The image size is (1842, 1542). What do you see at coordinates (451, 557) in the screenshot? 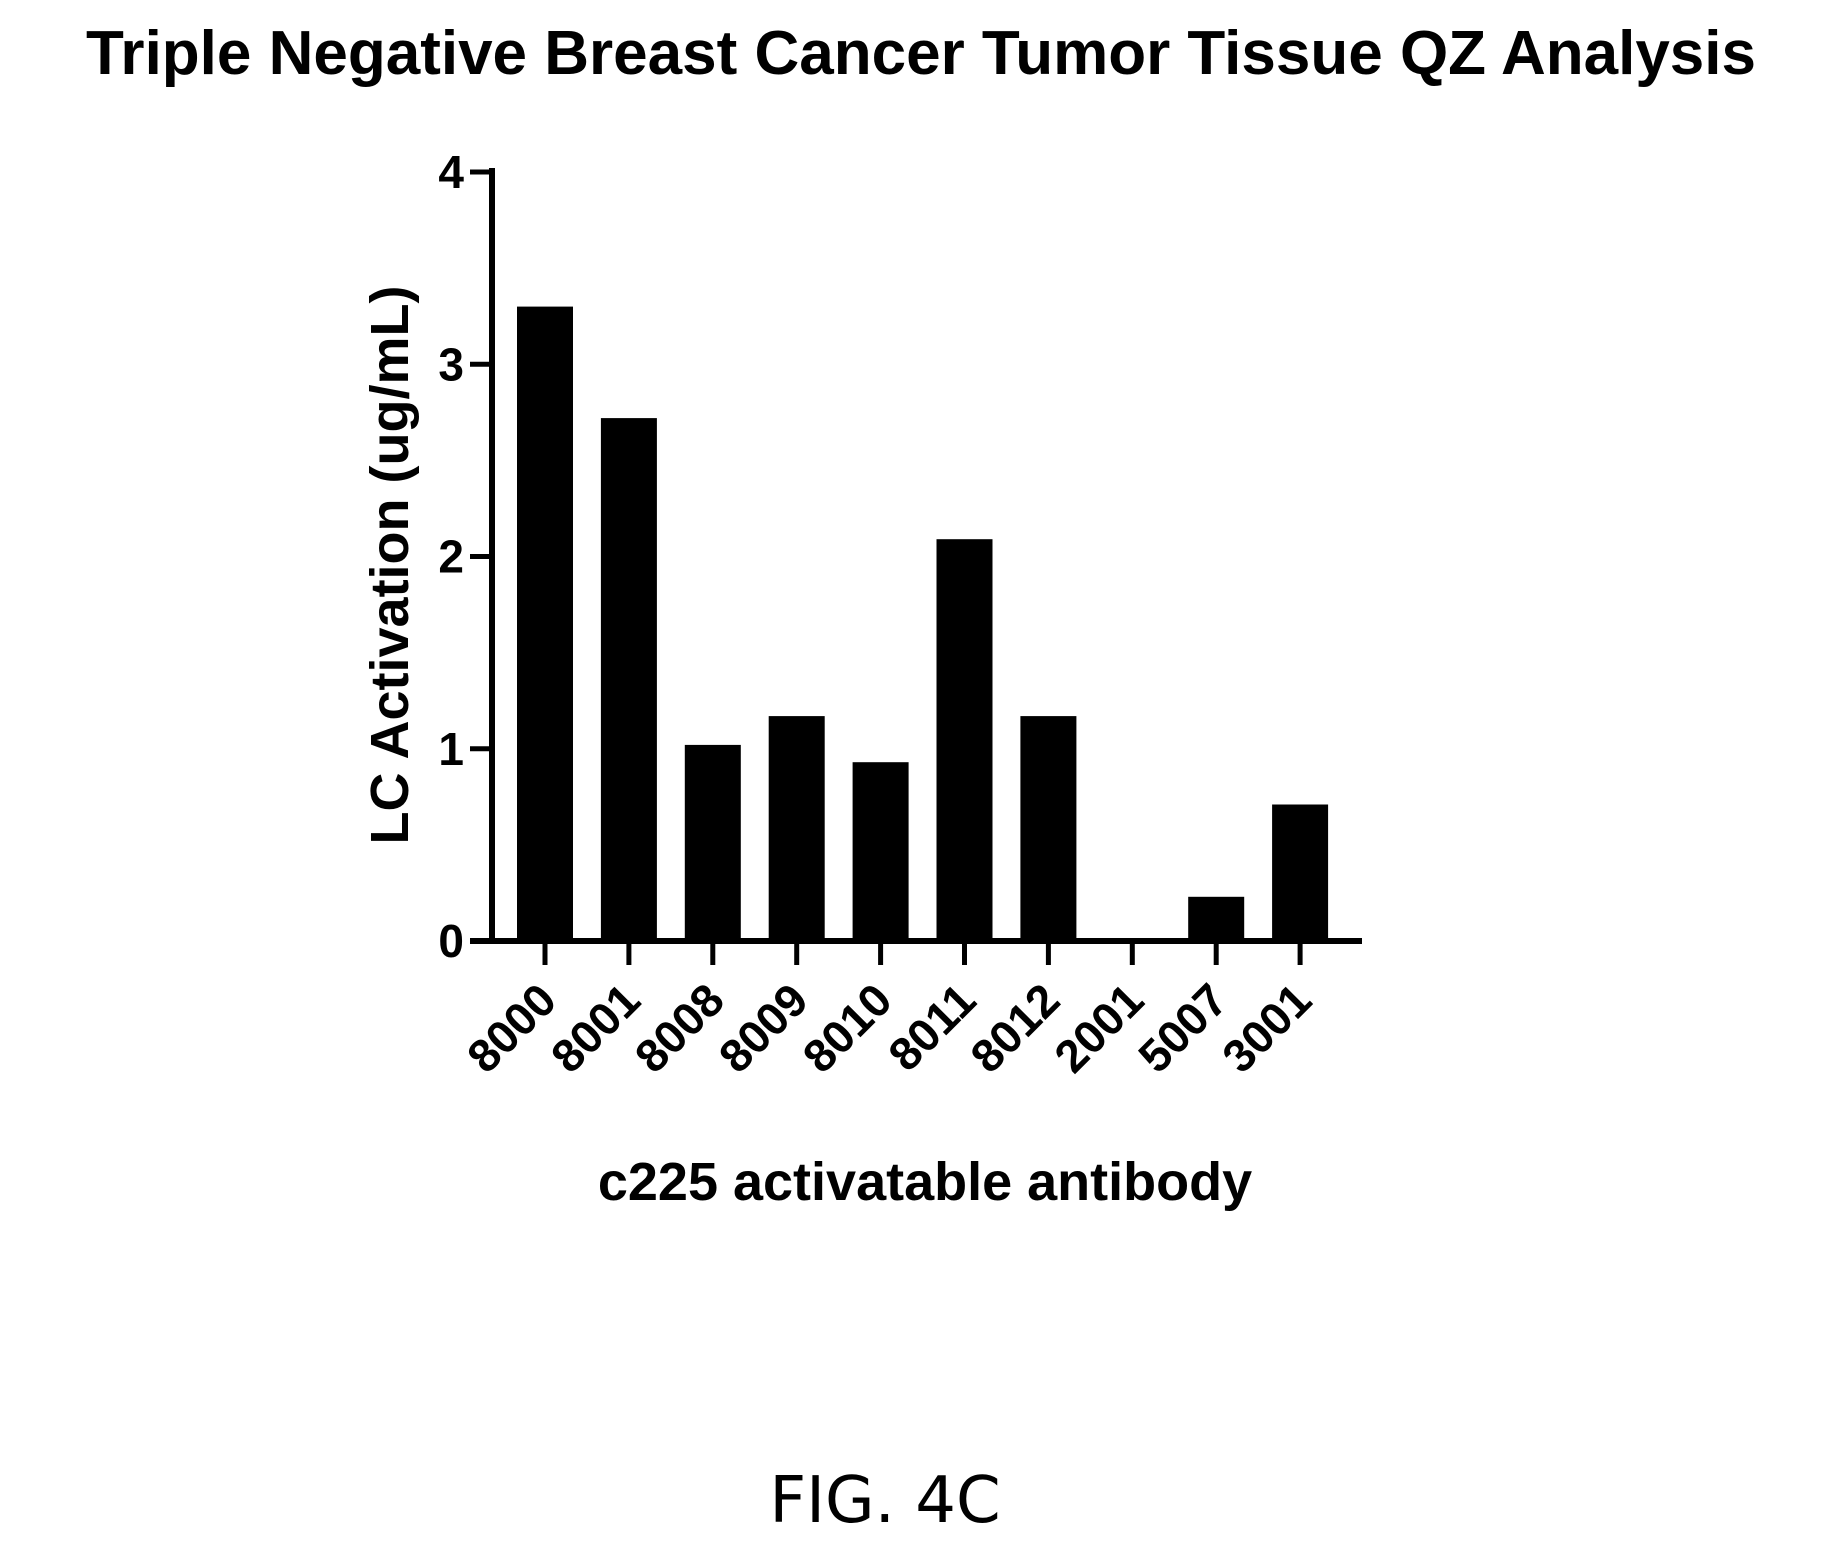
I see `y-tick-label: 2` at bounding box center [451, 557].